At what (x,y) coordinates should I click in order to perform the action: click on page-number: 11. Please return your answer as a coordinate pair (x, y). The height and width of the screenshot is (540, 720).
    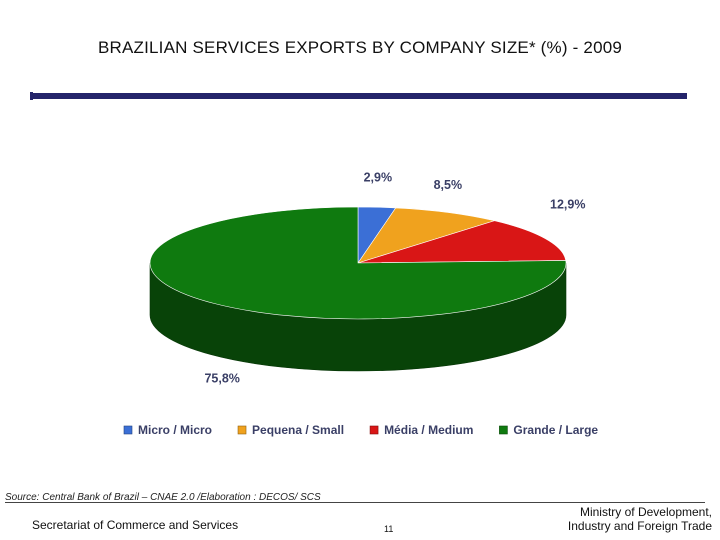
    Looking at the image, I should click on (389, 529).